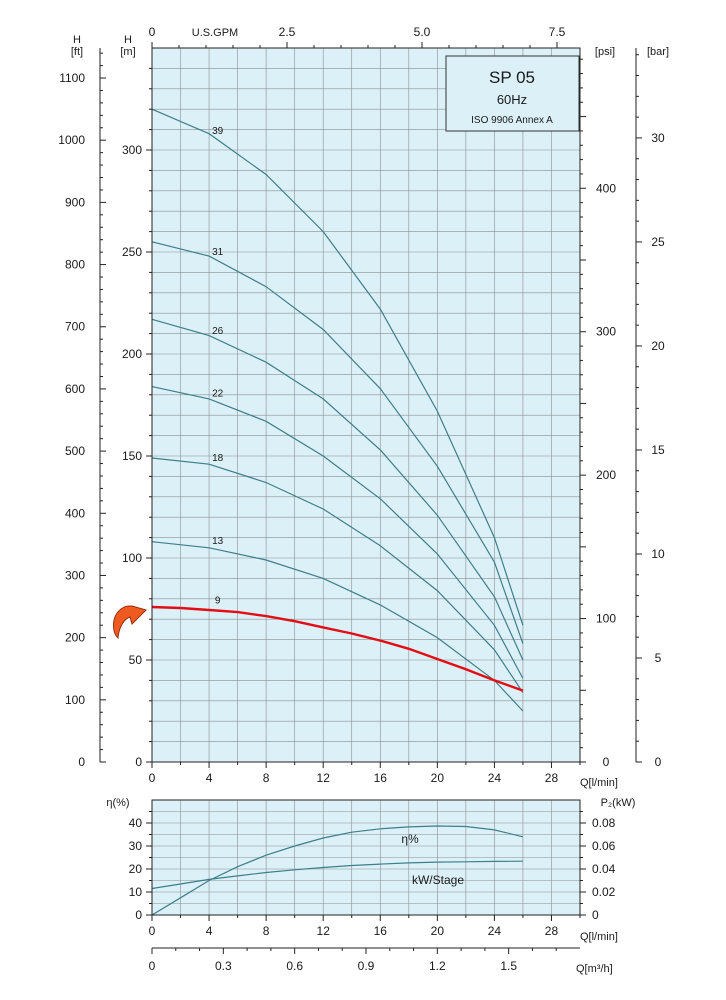 Image resolution: width=726 pixels, height=1000 pixels. Describe the element at coordinates (218, 331) in the screenshot. I see `head-curve-label-26: 26` at that location.